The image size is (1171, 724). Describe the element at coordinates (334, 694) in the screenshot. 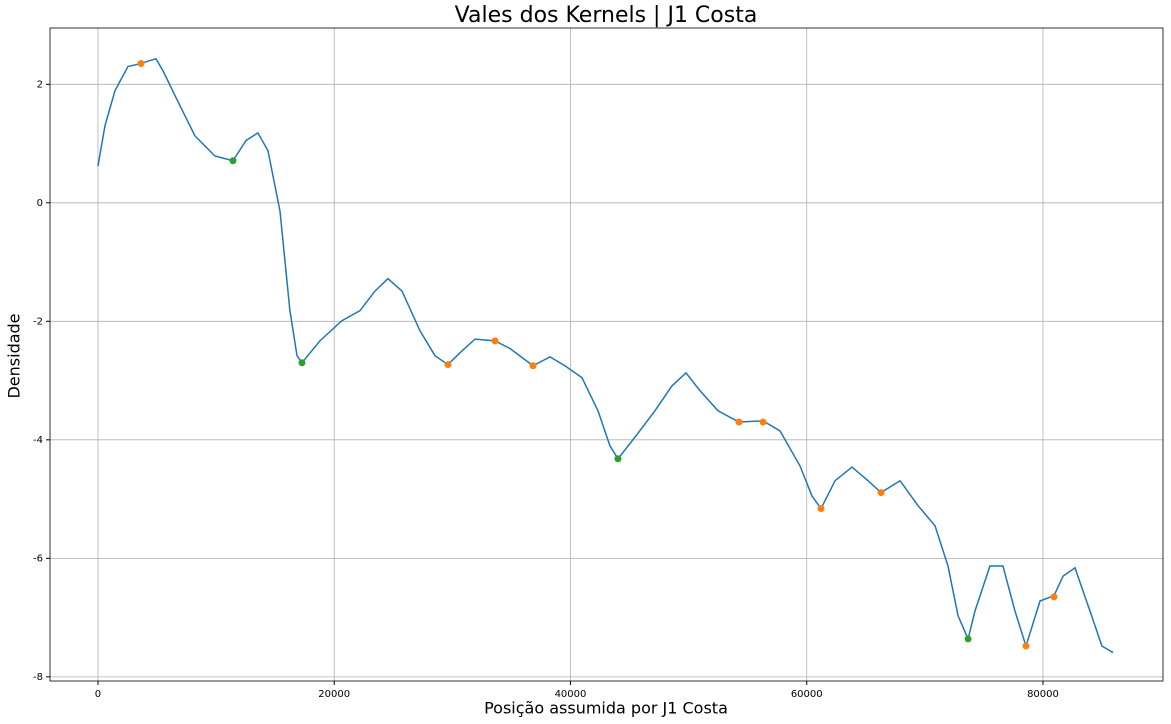

I see `x-tick-label: 20000` at that location.